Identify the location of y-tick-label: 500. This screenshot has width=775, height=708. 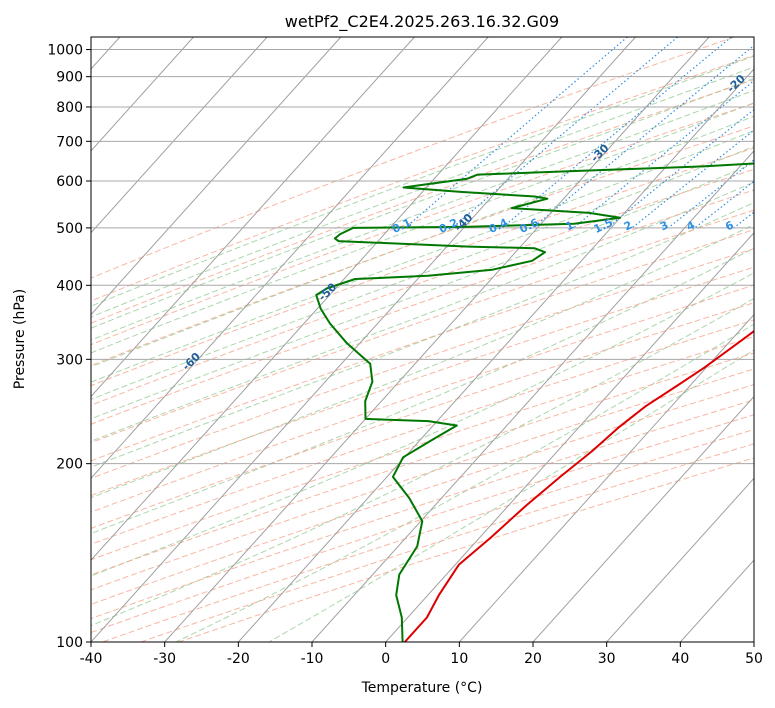
(69, 229).